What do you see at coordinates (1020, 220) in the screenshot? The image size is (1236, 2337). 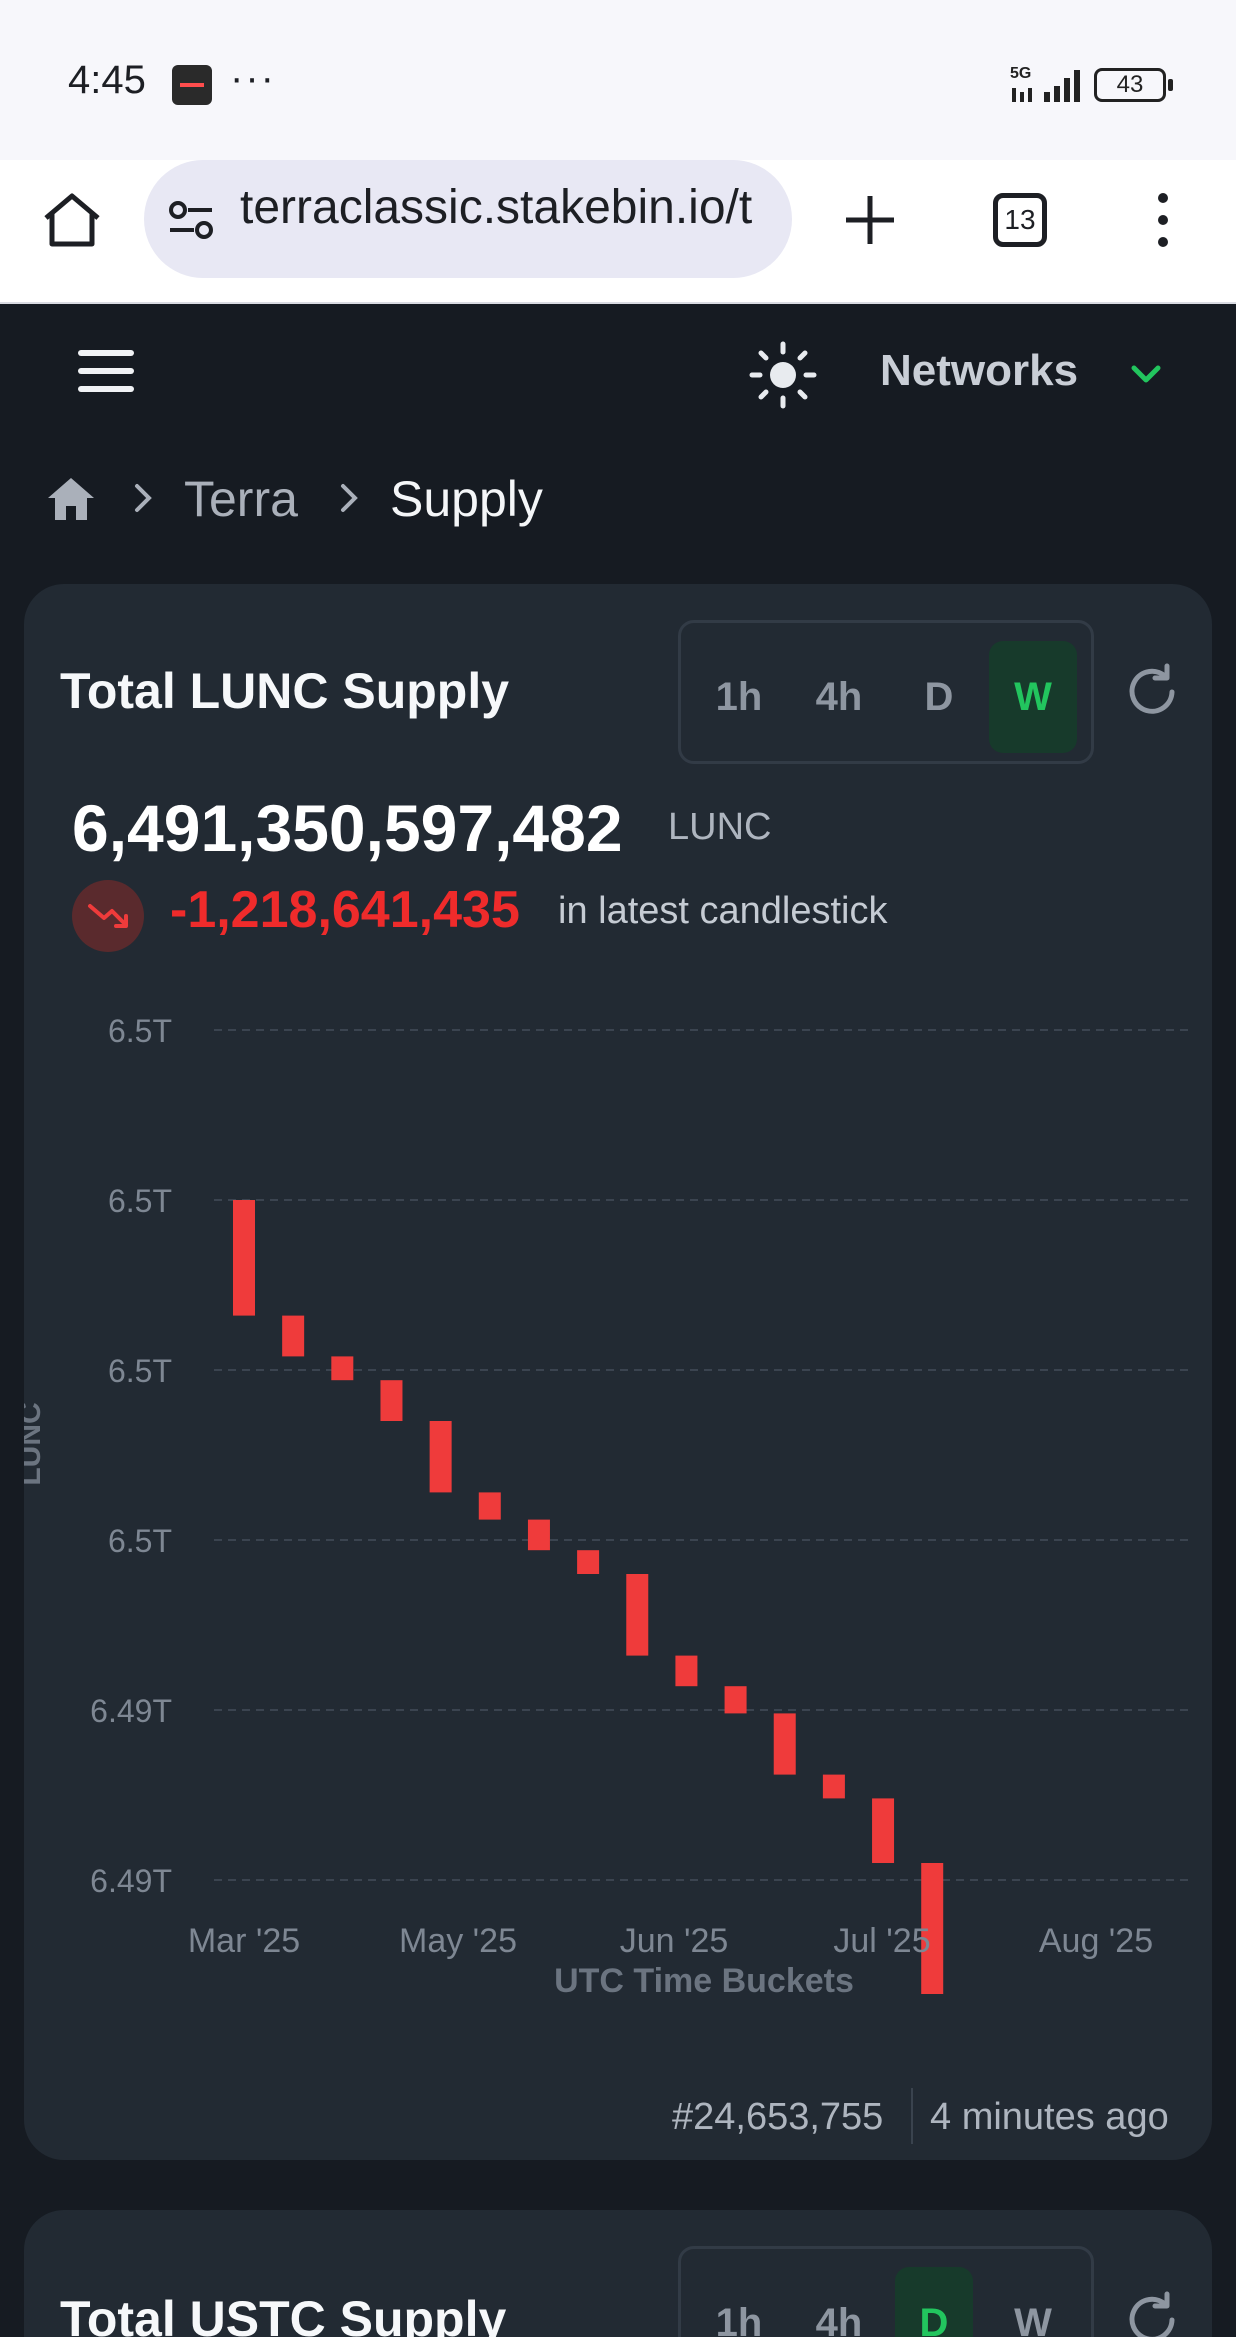 I see `tab-switcher-button: 13` at bounding box center [1020, 220].